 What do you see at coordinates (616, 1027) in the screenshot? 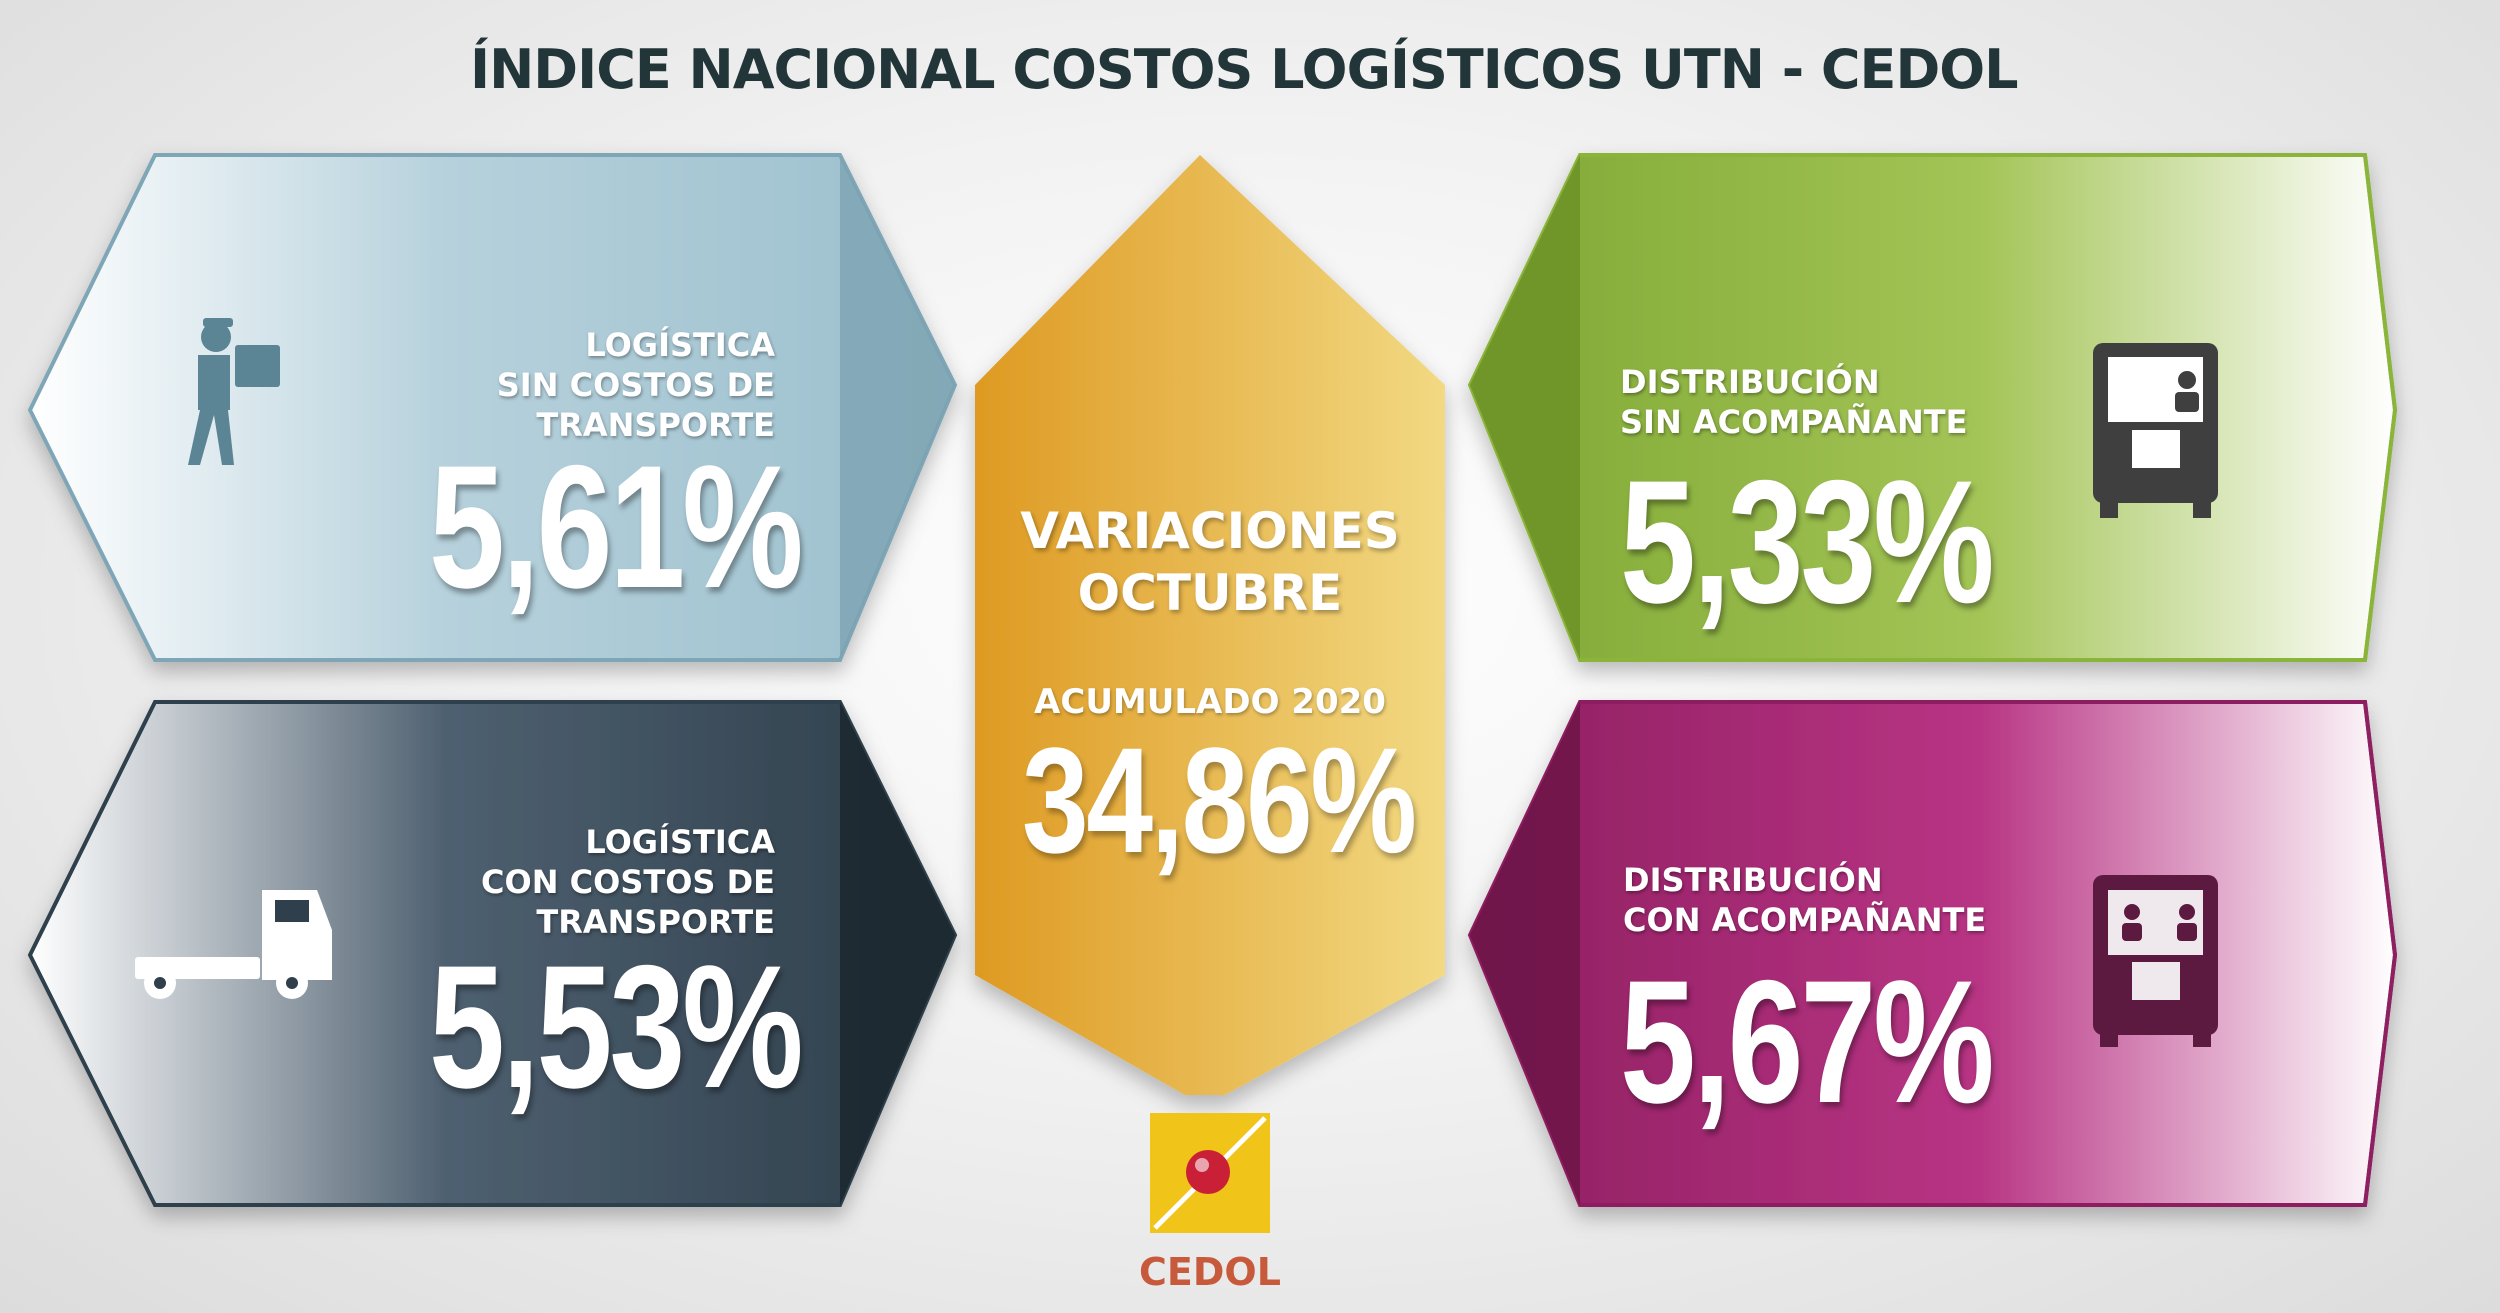
I see `panel-bottom-left-value: 5,53%` at bounding box center [616, 1027].